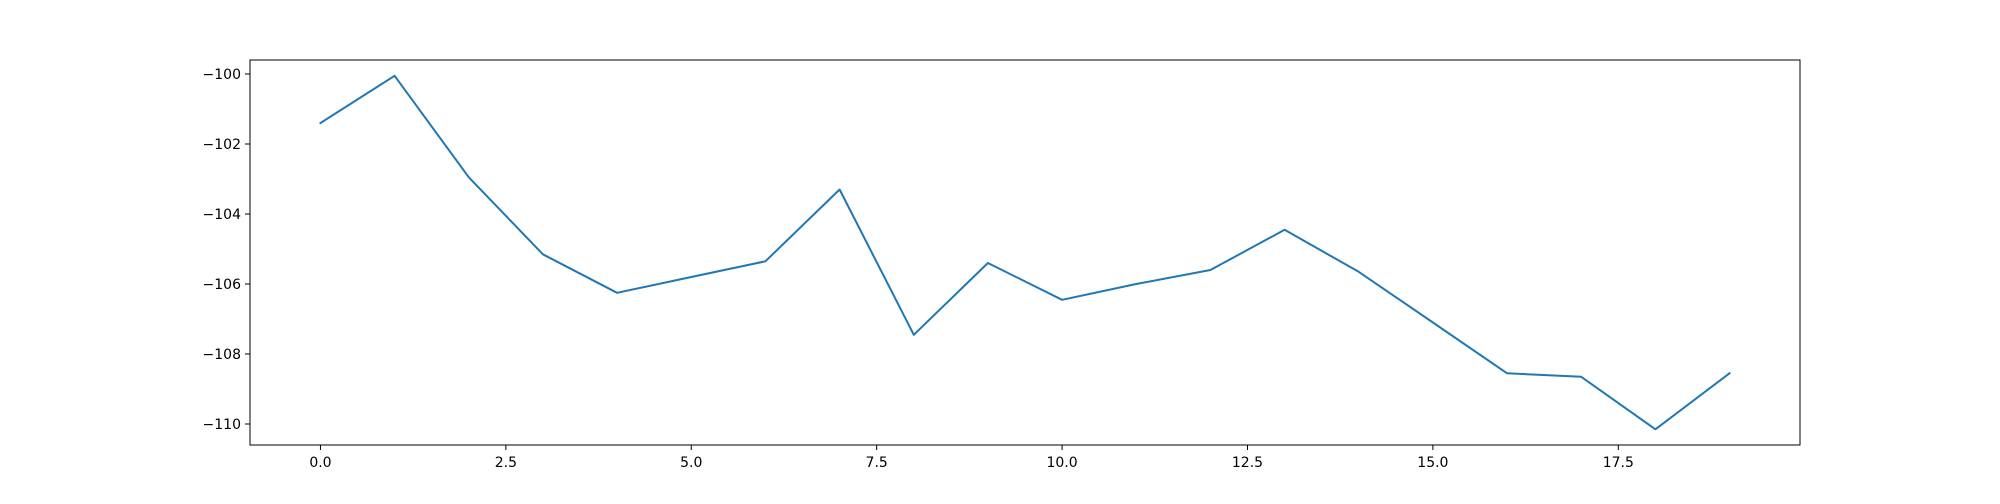 This screenshot has width=2000, height=504. I want to click on x-axis-ticks: 0.0 2.5 5.0 7.5 10.0 12.5 15.0 17.5, so click(971, 458).